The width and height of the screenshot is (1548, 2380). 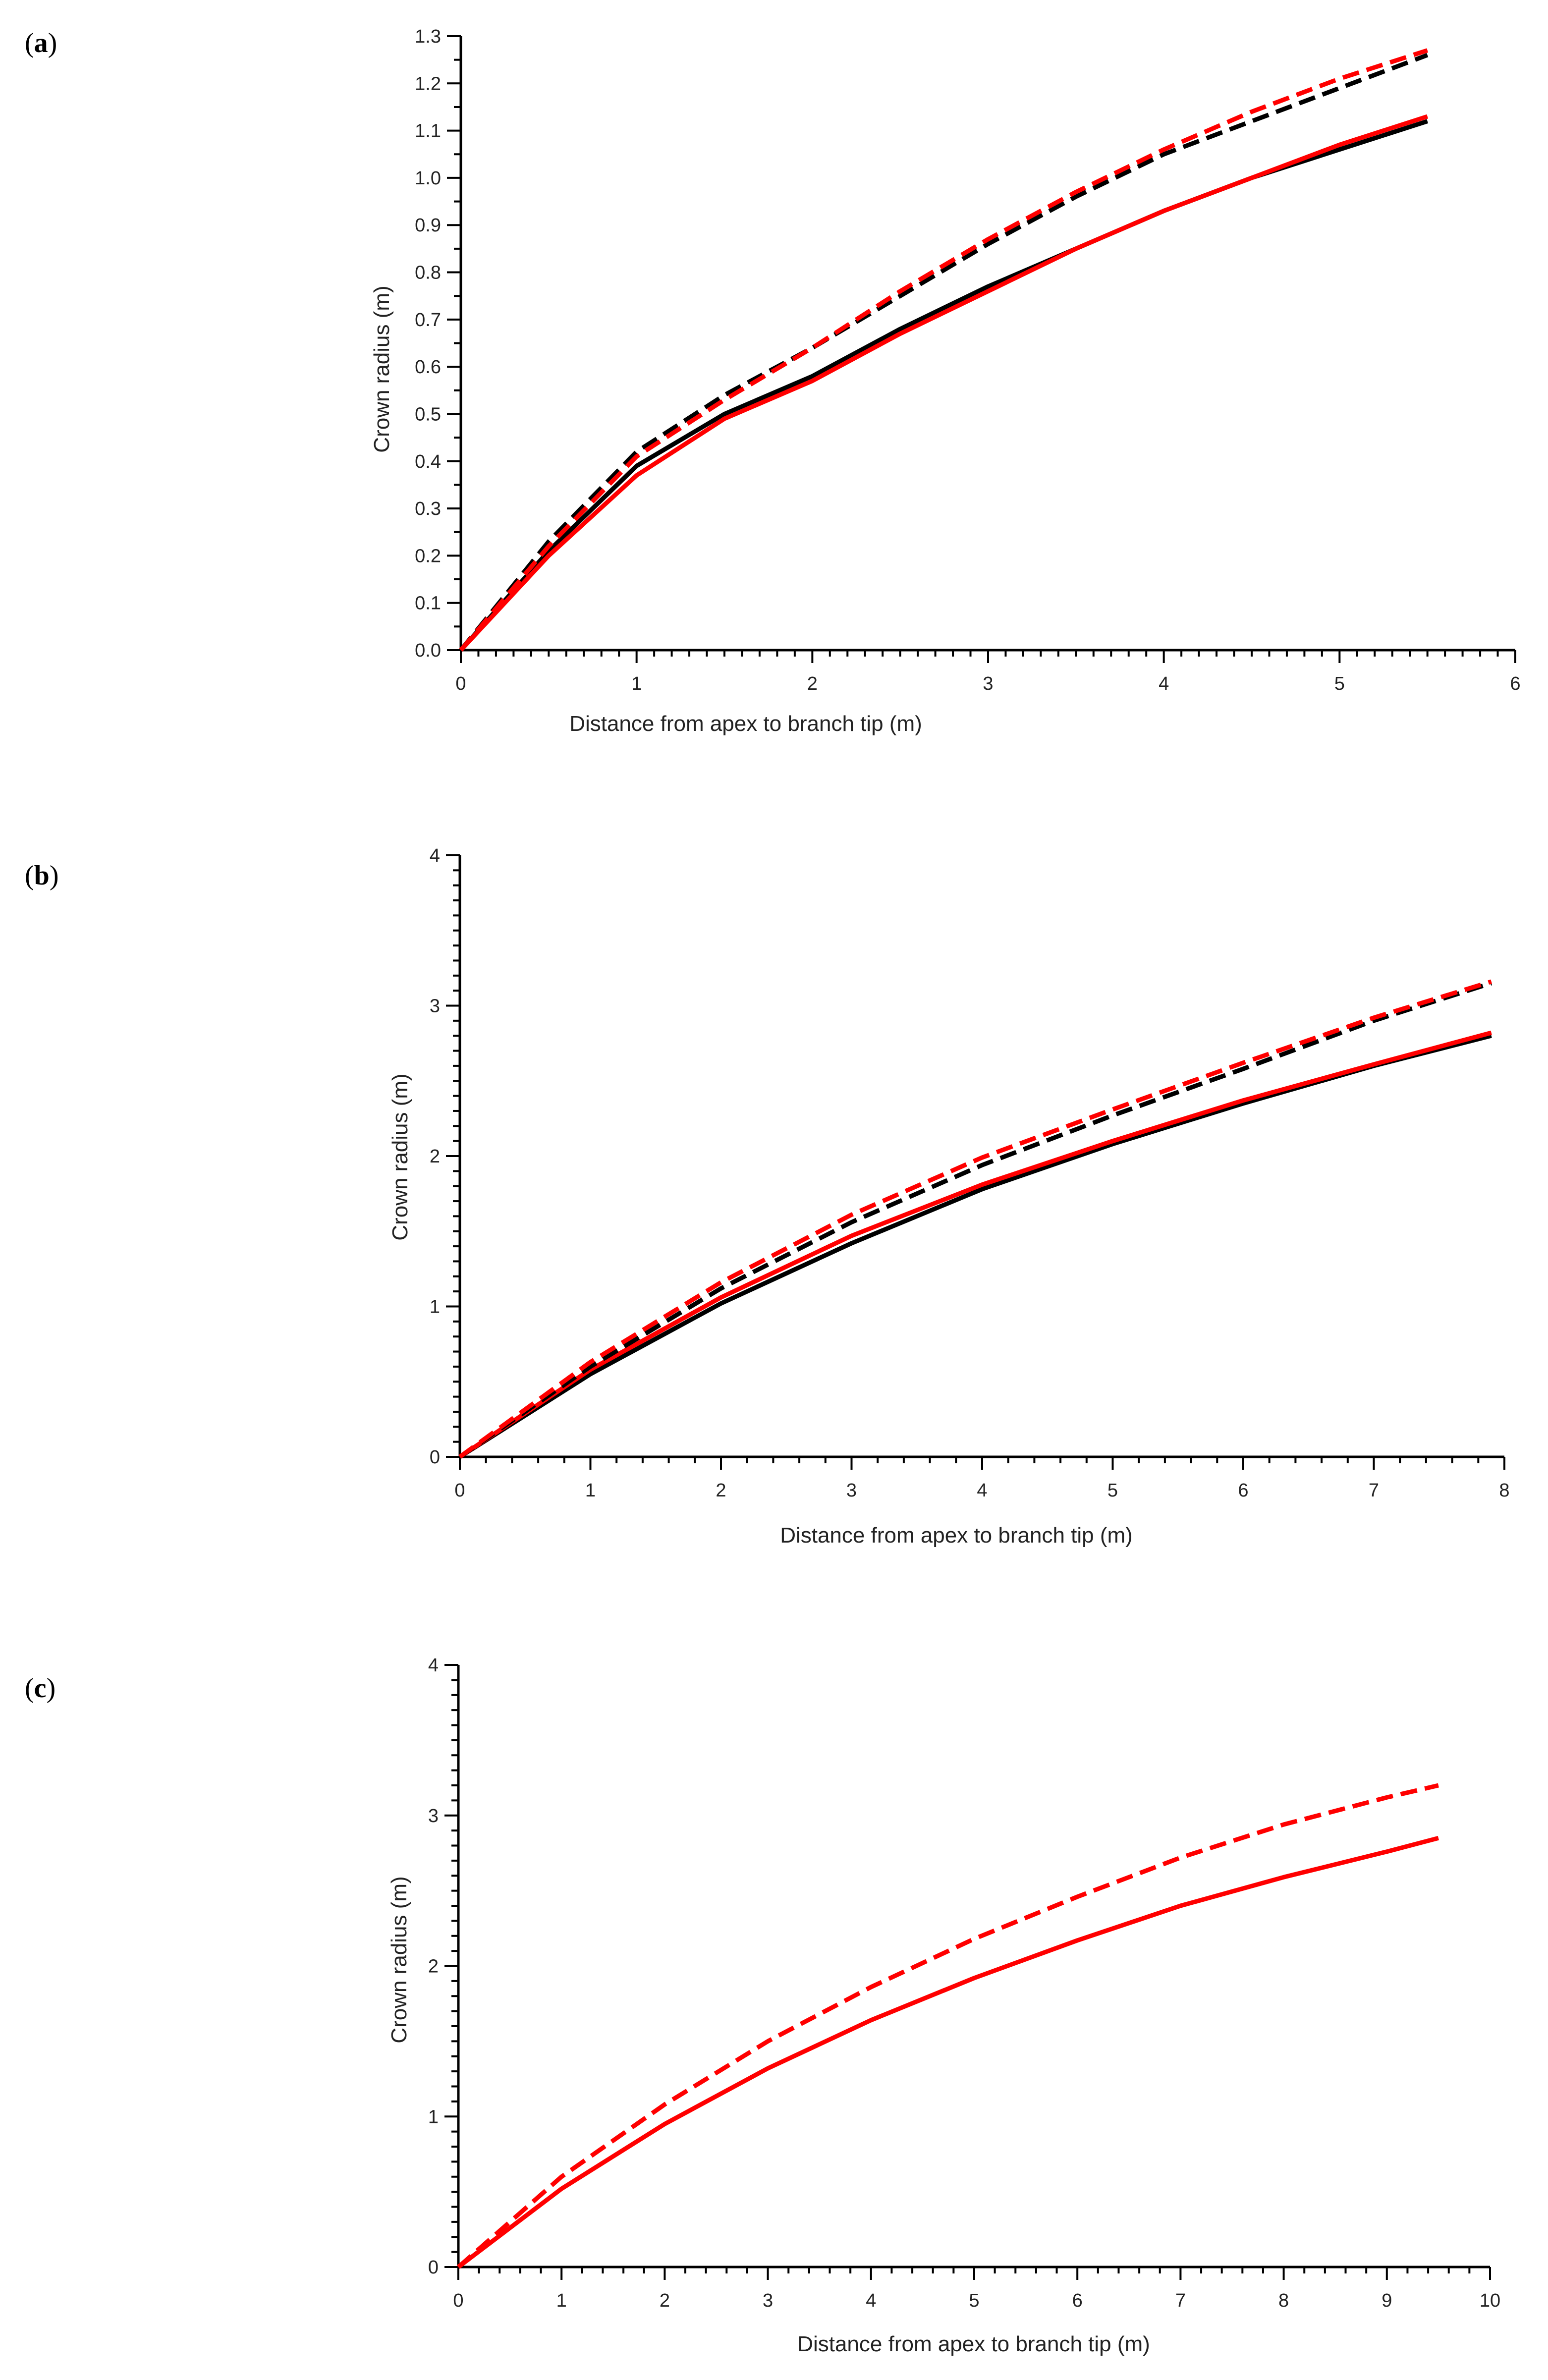 What do you see at coordinates (428, 131) in the screenshot?
I see `y-tick-label: 1.1` at bounding box center [428, 131].